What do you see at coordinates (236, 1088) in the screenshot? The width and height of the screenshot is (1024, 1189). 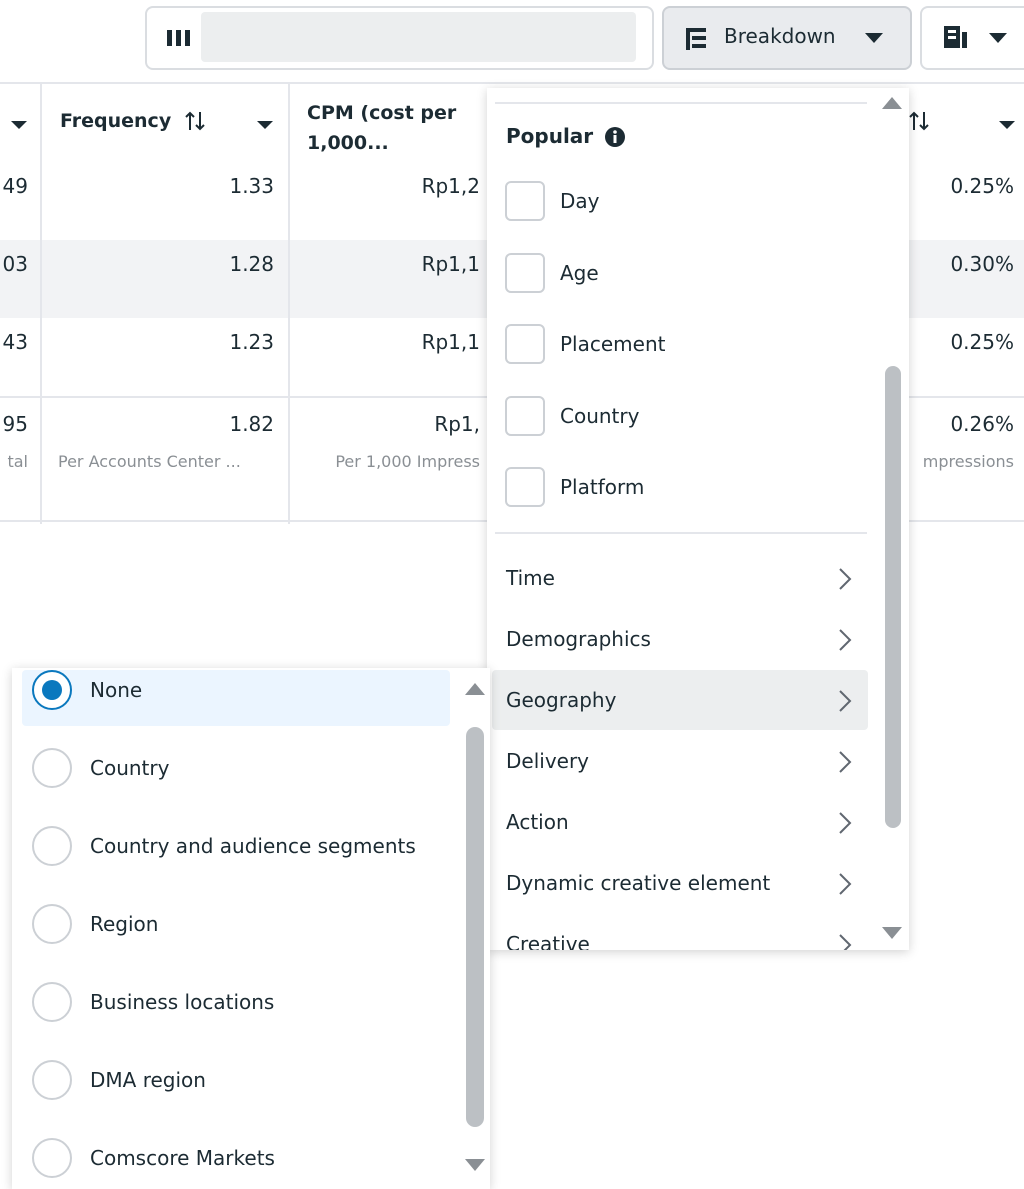 I see `radio-item: DMA region` at bounding box center [236, 1088].